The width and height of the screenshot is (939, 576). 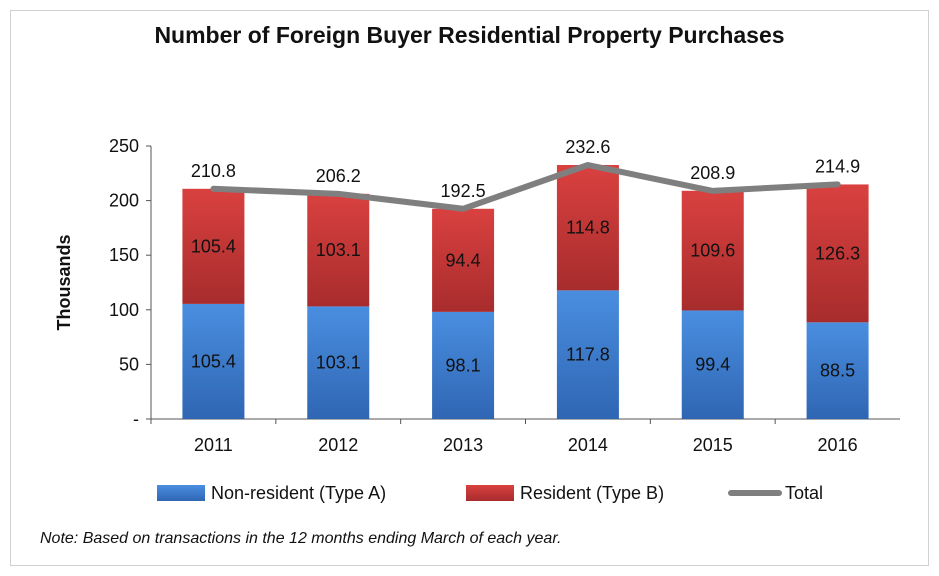 I want to click on y-tick-label: 50, so click(x=129, y=364).